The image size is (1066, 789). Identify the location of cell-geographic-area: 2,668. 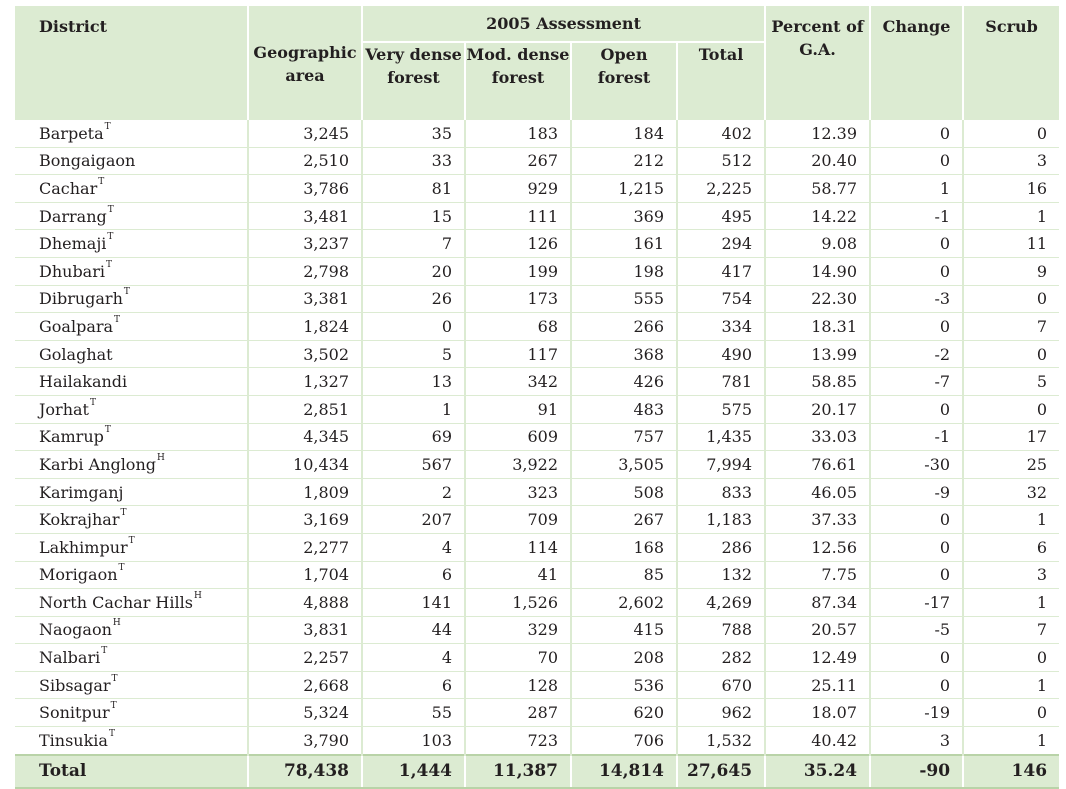
(304, 685).